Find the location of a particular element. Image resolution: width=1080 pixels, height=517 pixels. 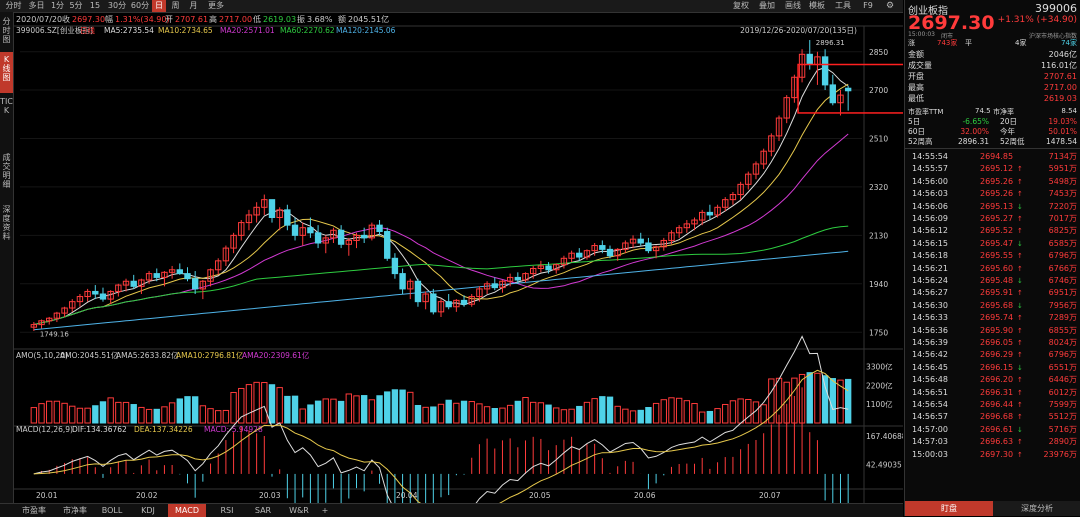

info-high: 2717.00 is located at coordinates (235, 19).